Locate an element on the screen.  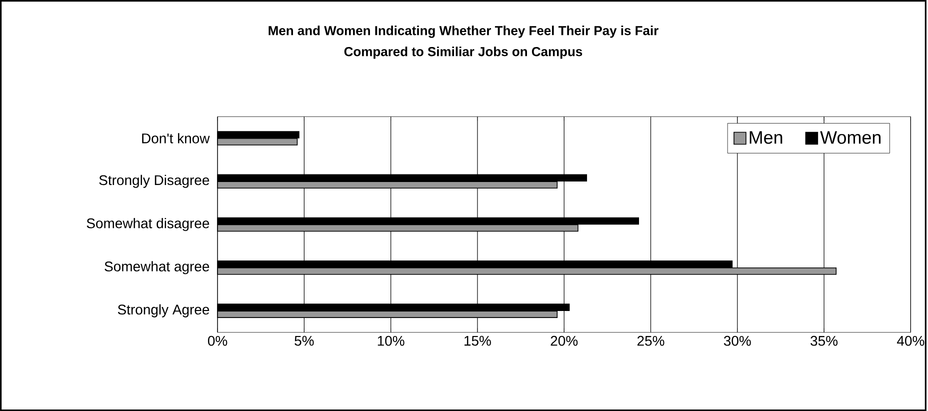
y-tick-label: Don't know is located at coordinates (176, 138).